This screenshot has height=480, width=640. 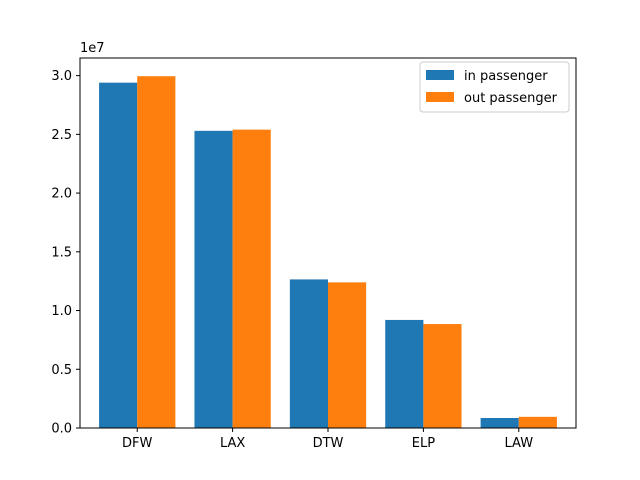 What do you see at coordinates (61, 252) in the screenshot?
I see `y-tick-label: 1.5` at bounding box center [61, 252].